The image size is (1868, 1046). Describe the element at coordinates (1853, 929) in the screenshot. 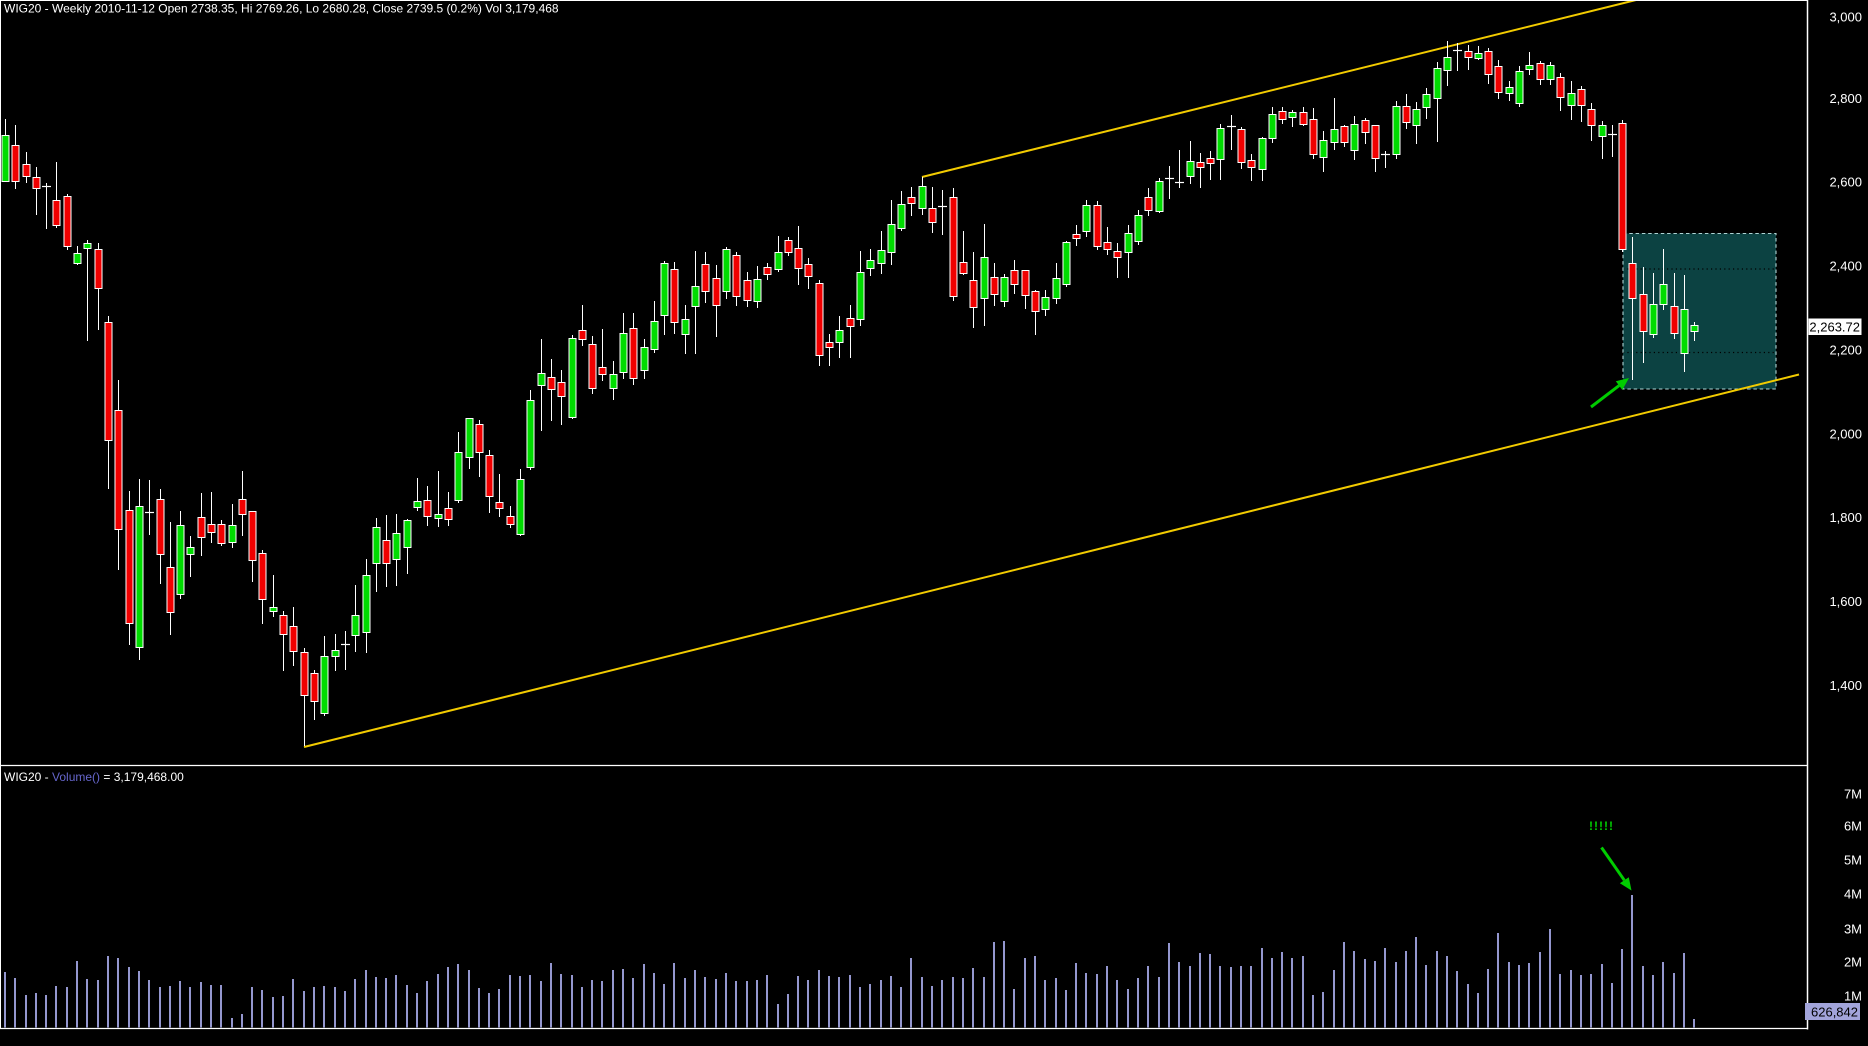

I see `svg-text: 3M` at that location.